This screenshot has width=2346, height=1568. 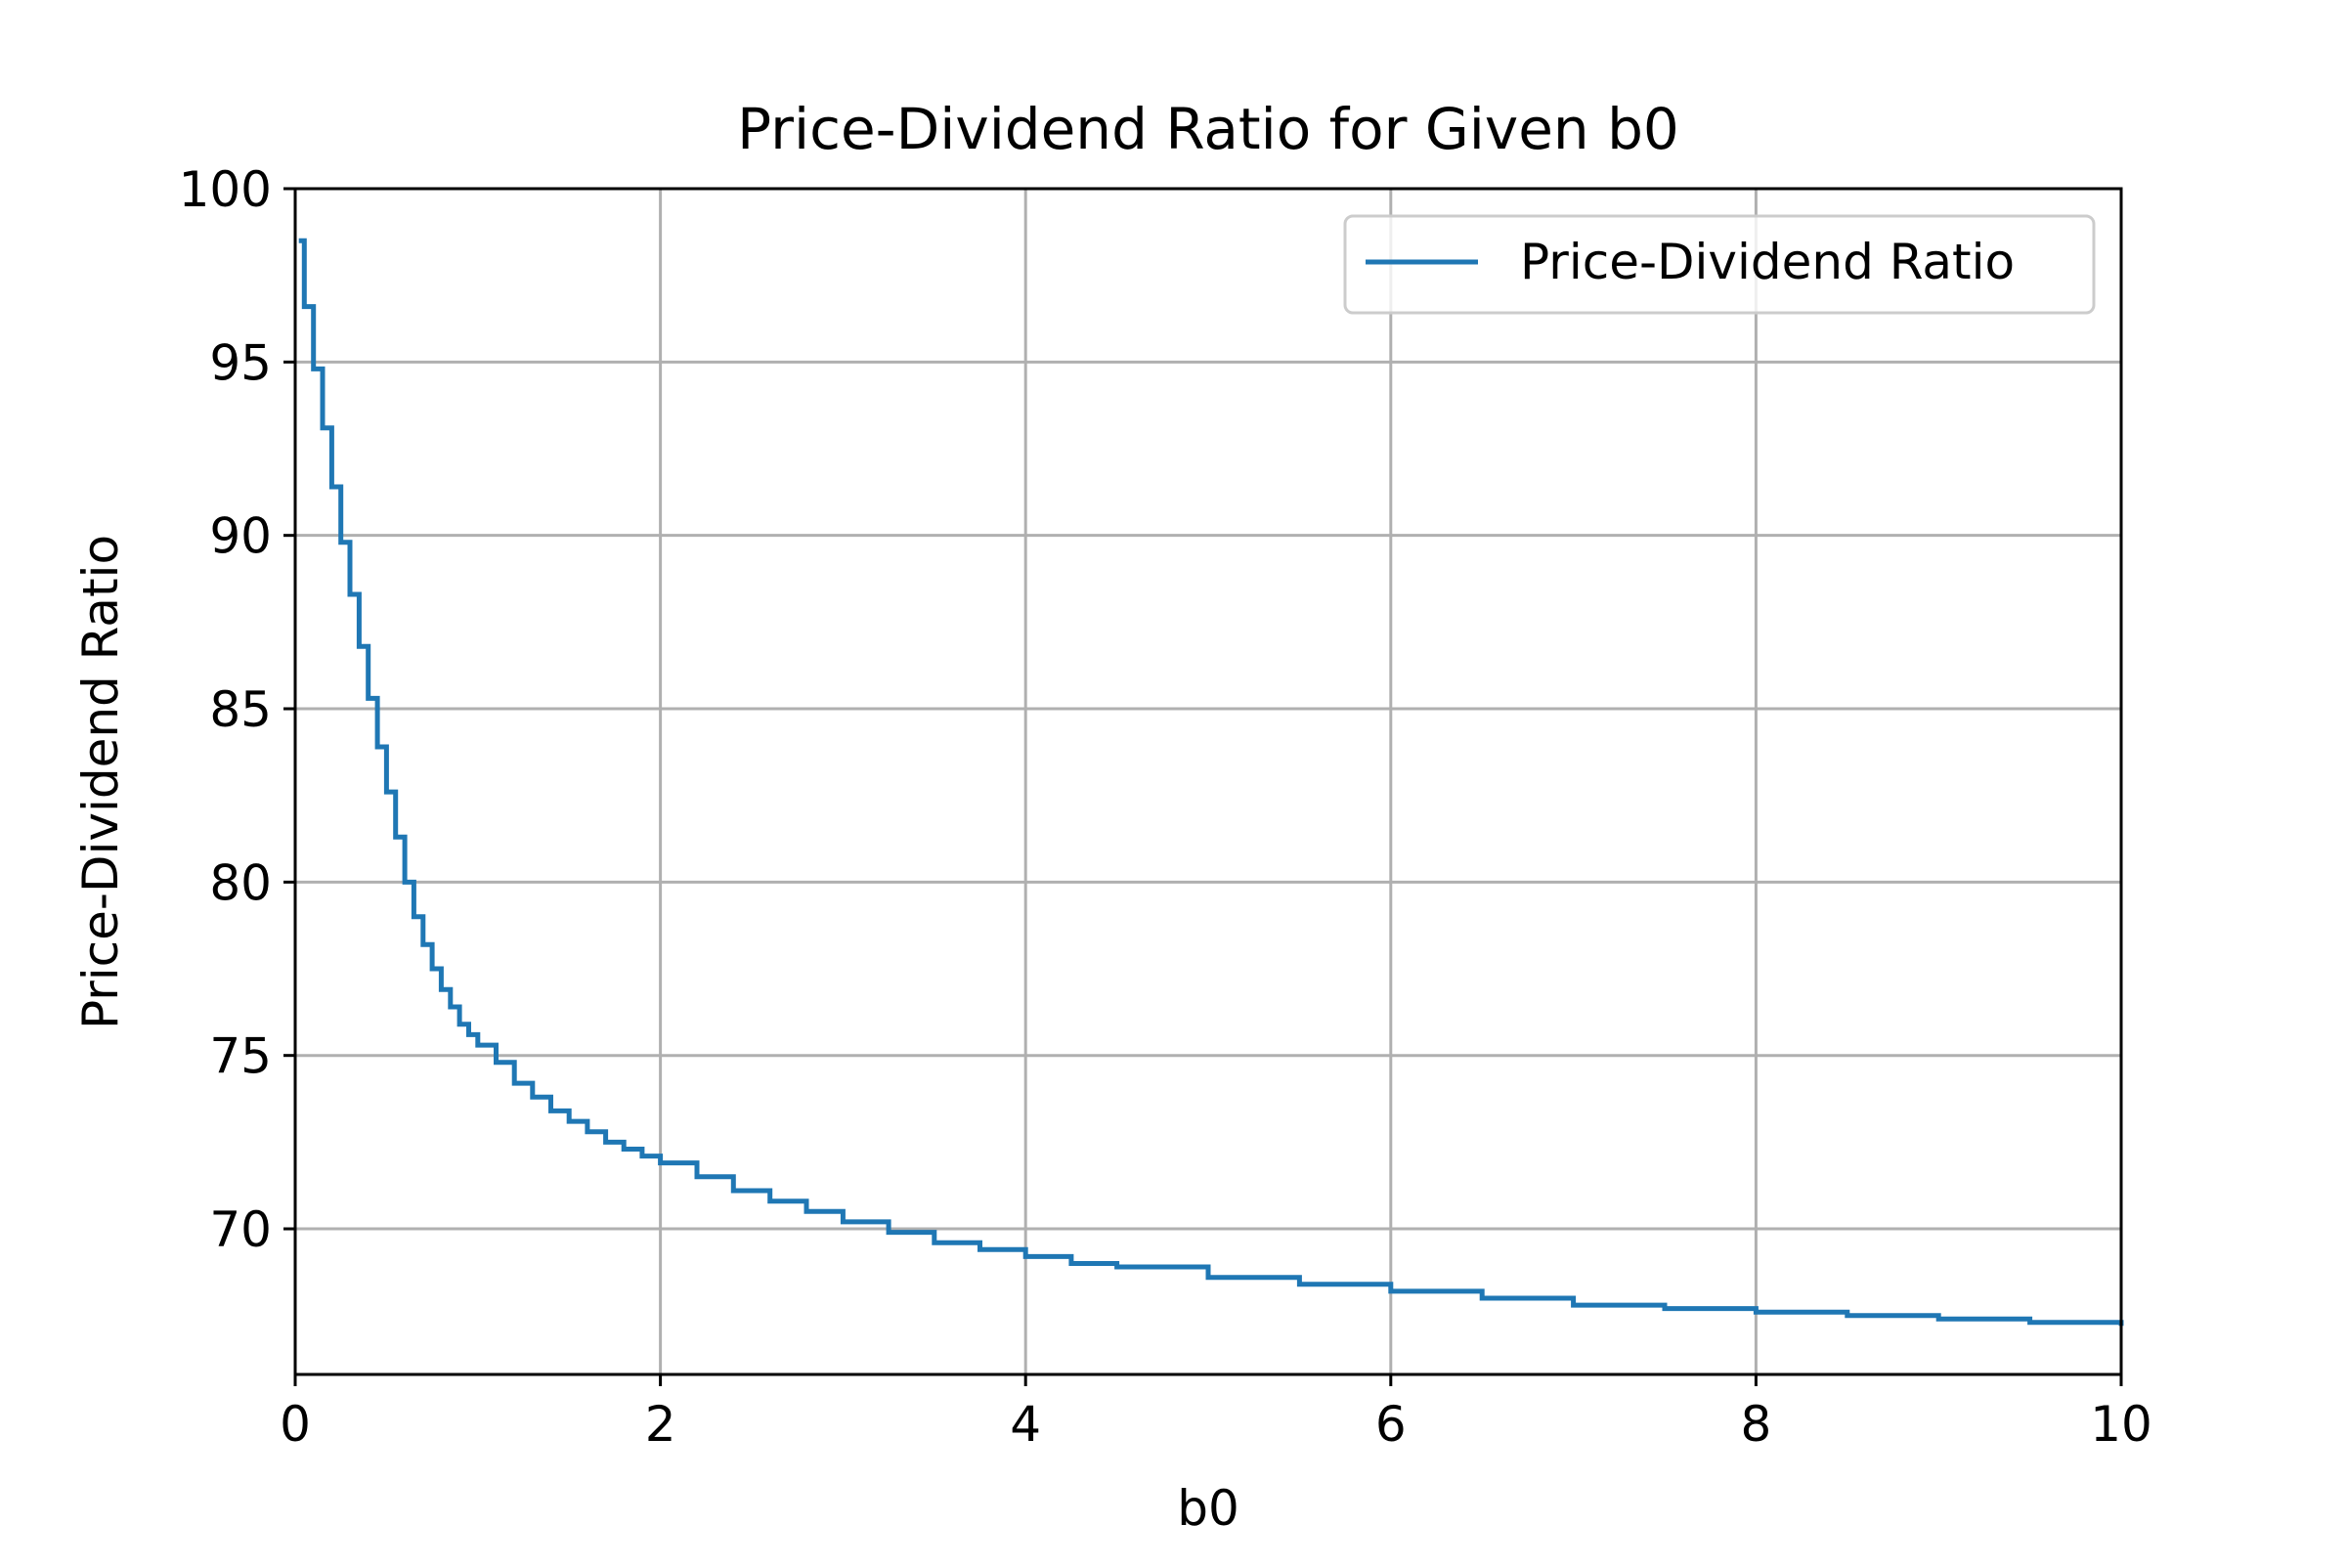 What do you see at coordinates (241, 883) in the screenshot?
I see `y-tick-label: 80` at bounding box center [241, 883].